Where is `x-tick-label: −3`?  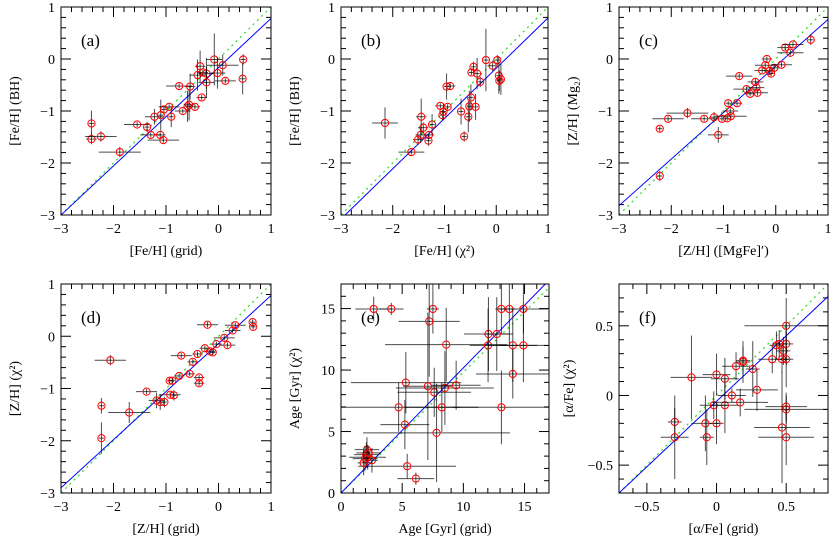
x-tick-label: −3 is located at coordinates (619, 229).